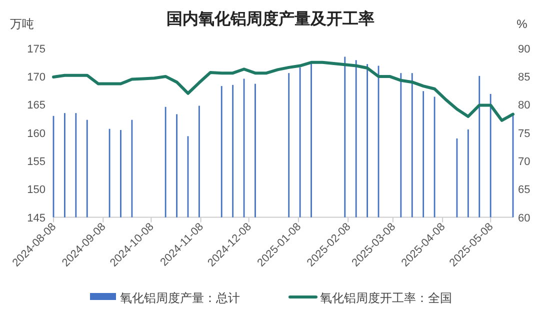  Describe the element at coordinates (36, 134) in the screenshot. I see `y-tick-label: 160` at that location.